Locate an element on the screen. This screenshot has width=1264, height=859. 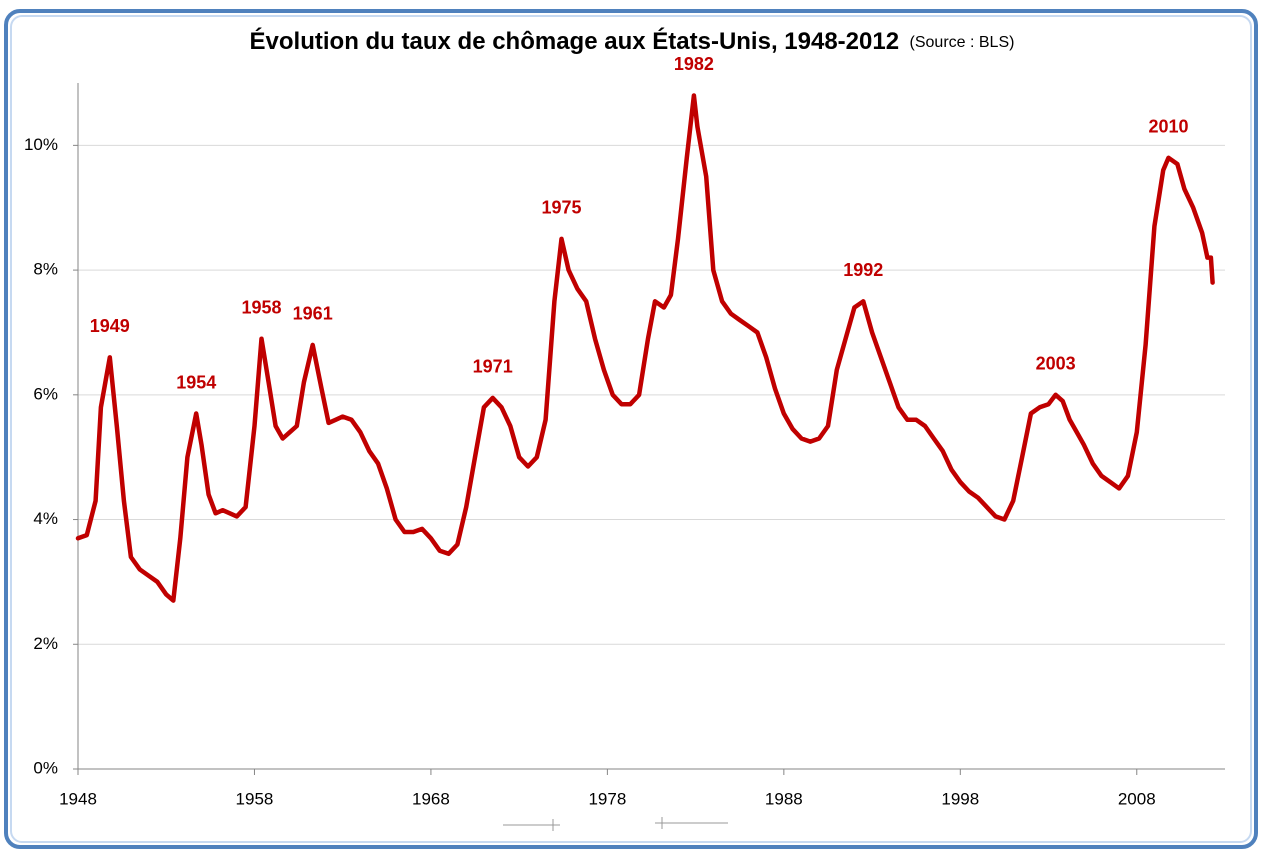
chart-subtitle: (Source : BLS) is located at coordinates (962, 42).